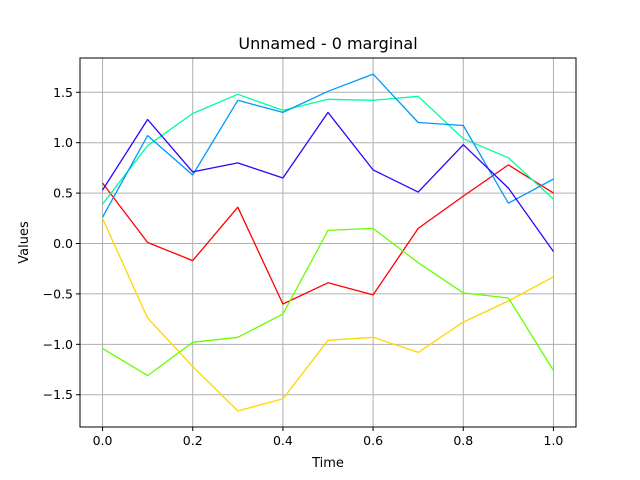 The height and width of the screenshot is (480, 640). I want to click on y-tick-label: −1.0, so click(58, 344).